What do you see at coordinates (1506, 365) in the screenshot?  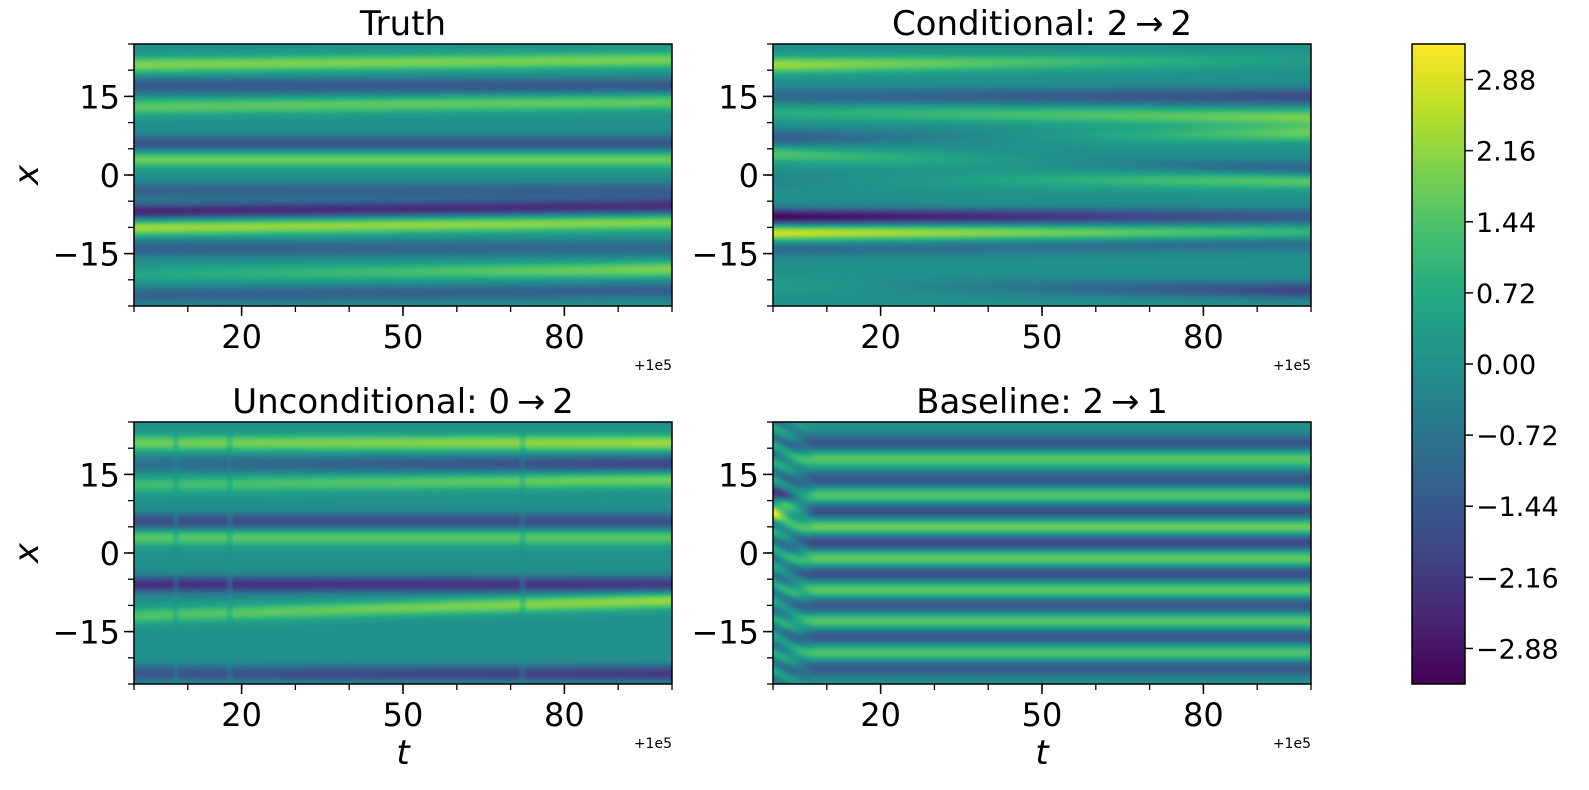 I see `colorbar-tick-label: 0.00` at bounding box center [1506, 365].